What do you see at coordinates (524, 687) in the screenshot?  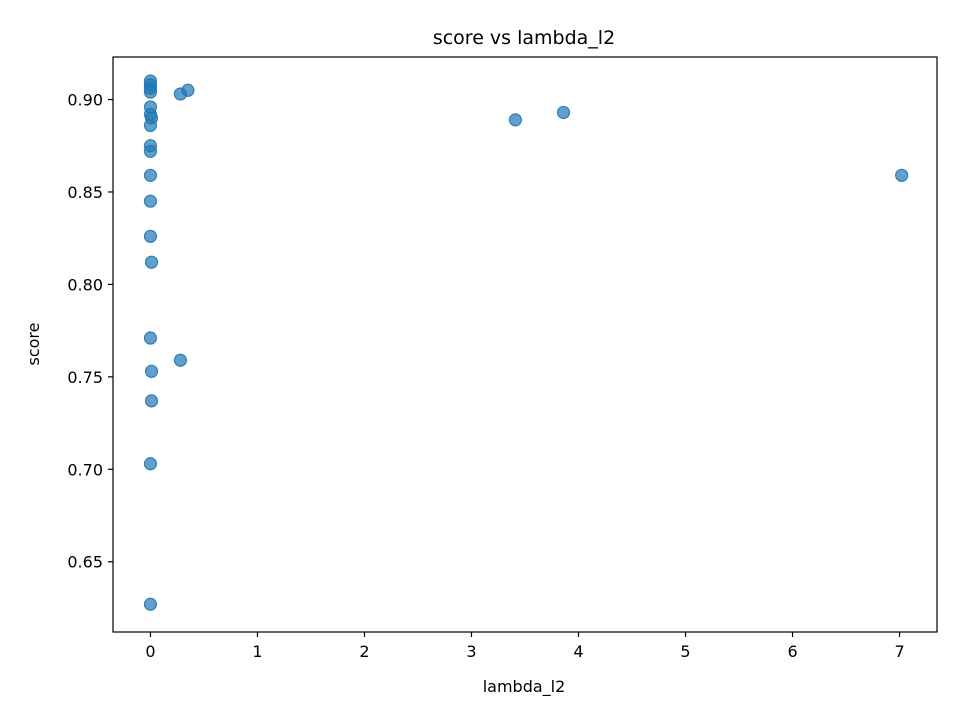 I see `x-axis-label: lambda_l2` at bounding box center [524, 687].